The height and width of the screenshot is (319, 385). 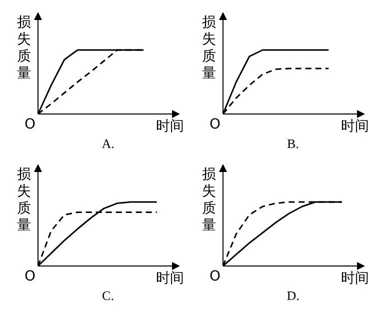 I want to click on text: C., so click(x=108, y=295).